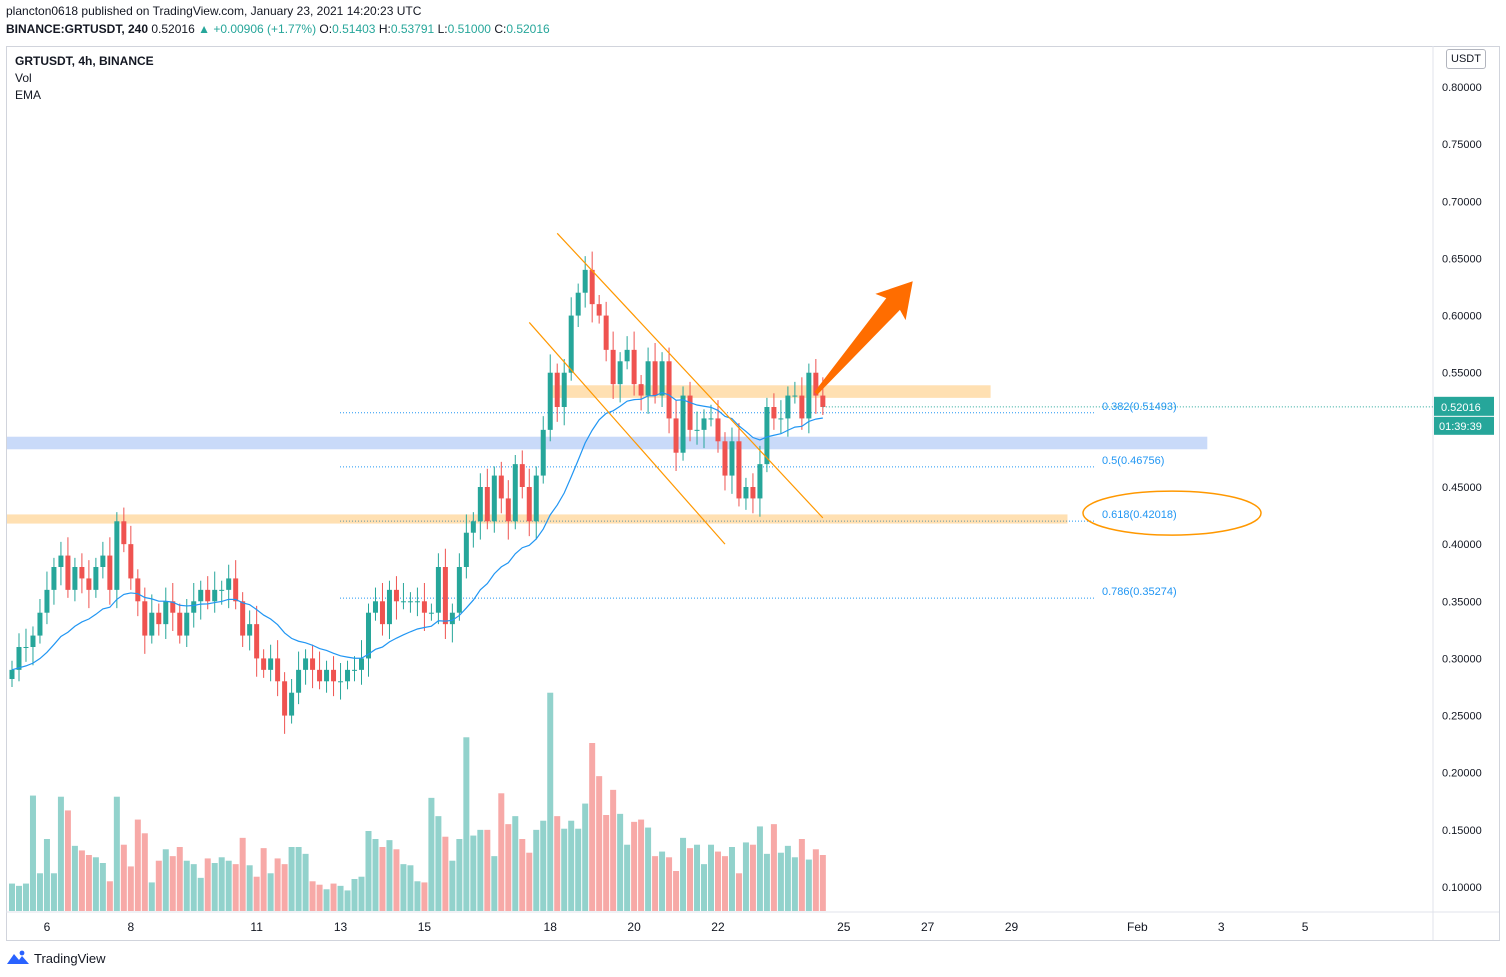 This screenshot has height=977, width=1506. Describe the element at coordinates (23, 78) in the screenshot. I see `legend-vol: Vol` at that location.